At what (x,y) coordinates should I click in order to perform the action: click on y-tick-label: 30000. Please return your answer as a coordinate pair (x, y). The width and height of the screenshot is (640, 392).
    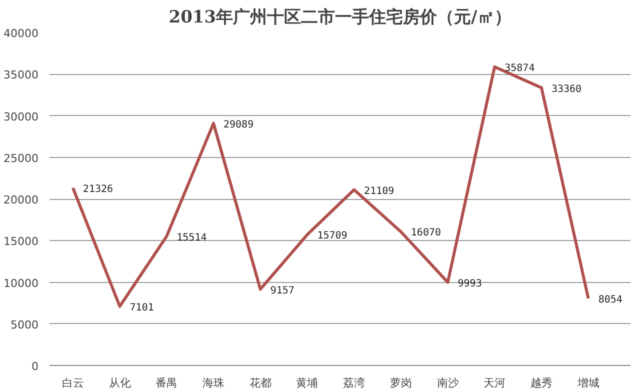
    Looking at the image, I should click on (21, 117).